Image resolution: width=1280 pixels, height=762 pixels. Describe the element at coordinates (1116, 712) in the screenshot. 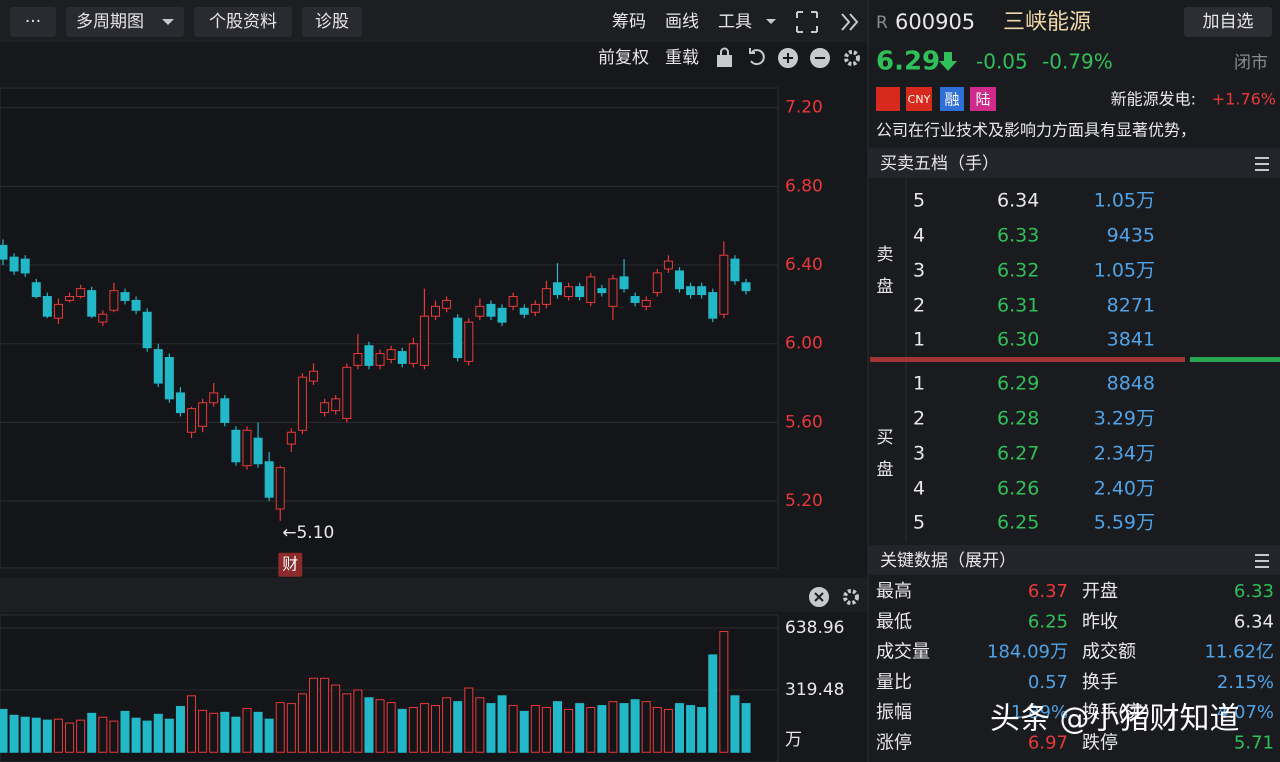

I see `key-label: 换手(实)` at that location.